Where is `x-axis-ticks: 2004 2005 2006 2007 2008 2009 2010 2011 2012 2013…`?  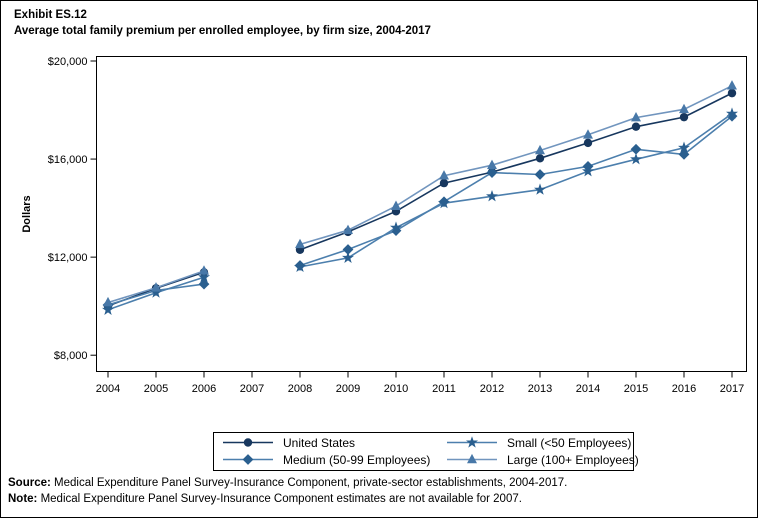
x-axis-ticks: 2004 2005 2006 2007 2008 2009 2010 2011 2012 2013… is located at coordinates (420, 383).